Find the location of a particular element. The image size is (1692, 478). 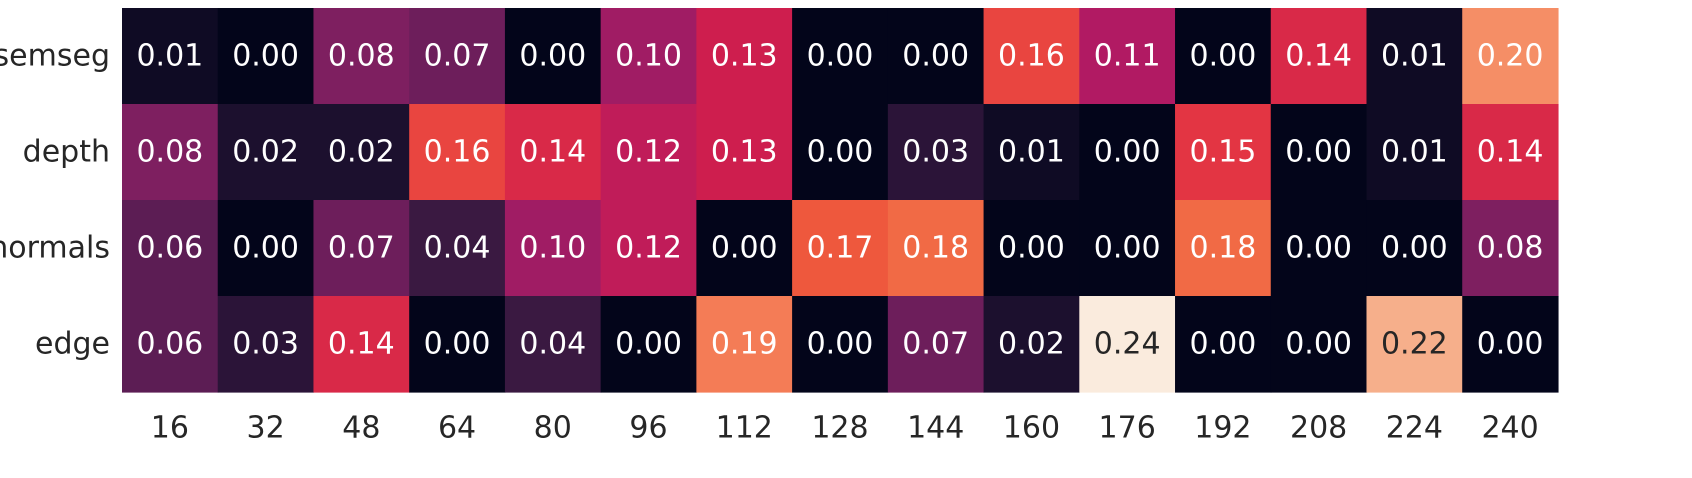

cell-annotation: 0.20 is located at coordinates (1510, 56).